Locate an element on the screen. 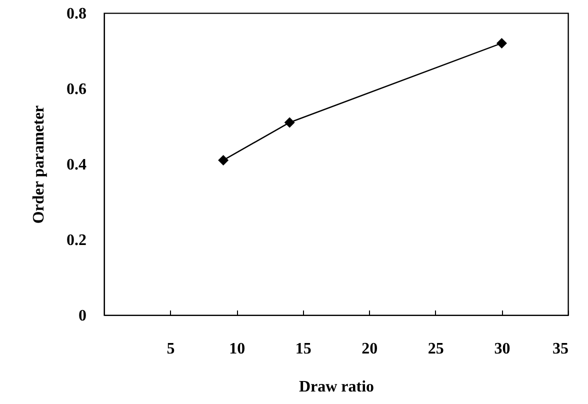 Image resolution: width=588 pixels, height=404 pixels. y-tick-label: 0.4 is located at coordinates (76, 165).